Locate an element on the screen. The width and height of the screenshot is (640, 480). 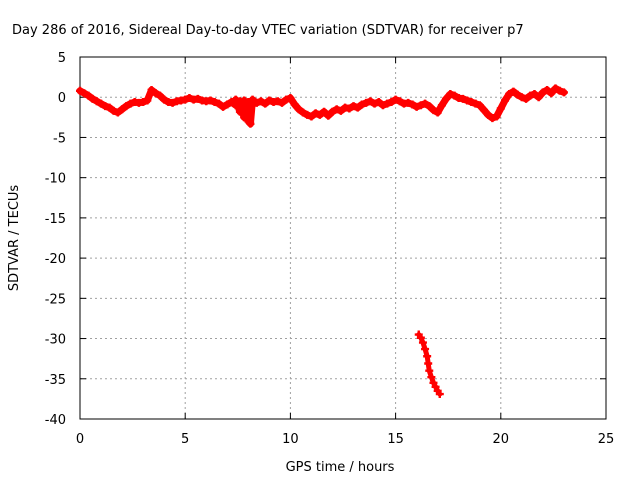
x-tick-label: 20 is located at coordinates (501, 439).